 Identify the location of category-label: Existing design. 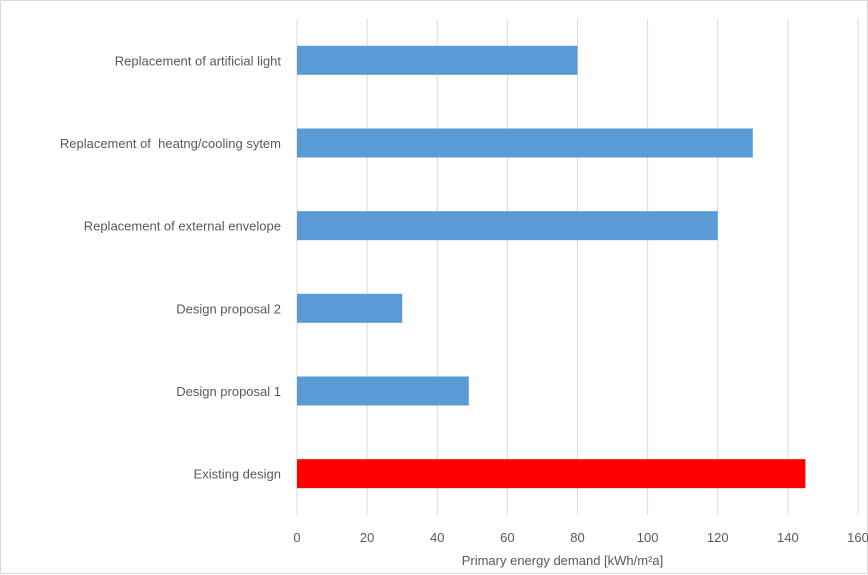
(237, 474).